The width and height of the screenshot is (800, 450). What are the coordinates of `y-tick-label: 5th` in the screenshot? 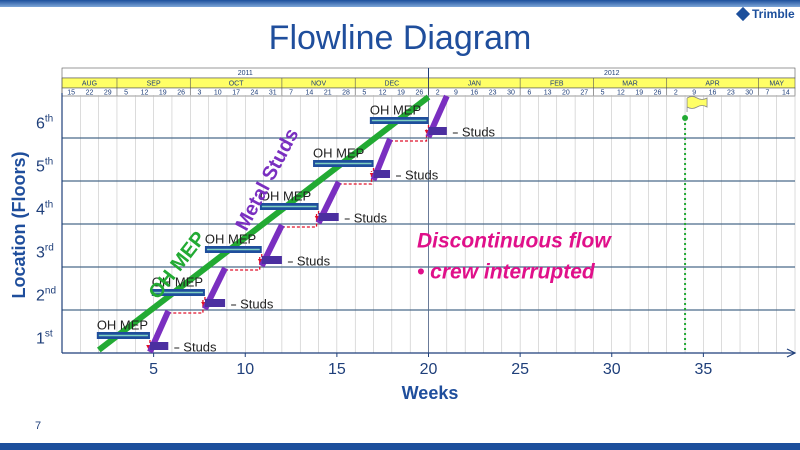 It's located at (44, 166).